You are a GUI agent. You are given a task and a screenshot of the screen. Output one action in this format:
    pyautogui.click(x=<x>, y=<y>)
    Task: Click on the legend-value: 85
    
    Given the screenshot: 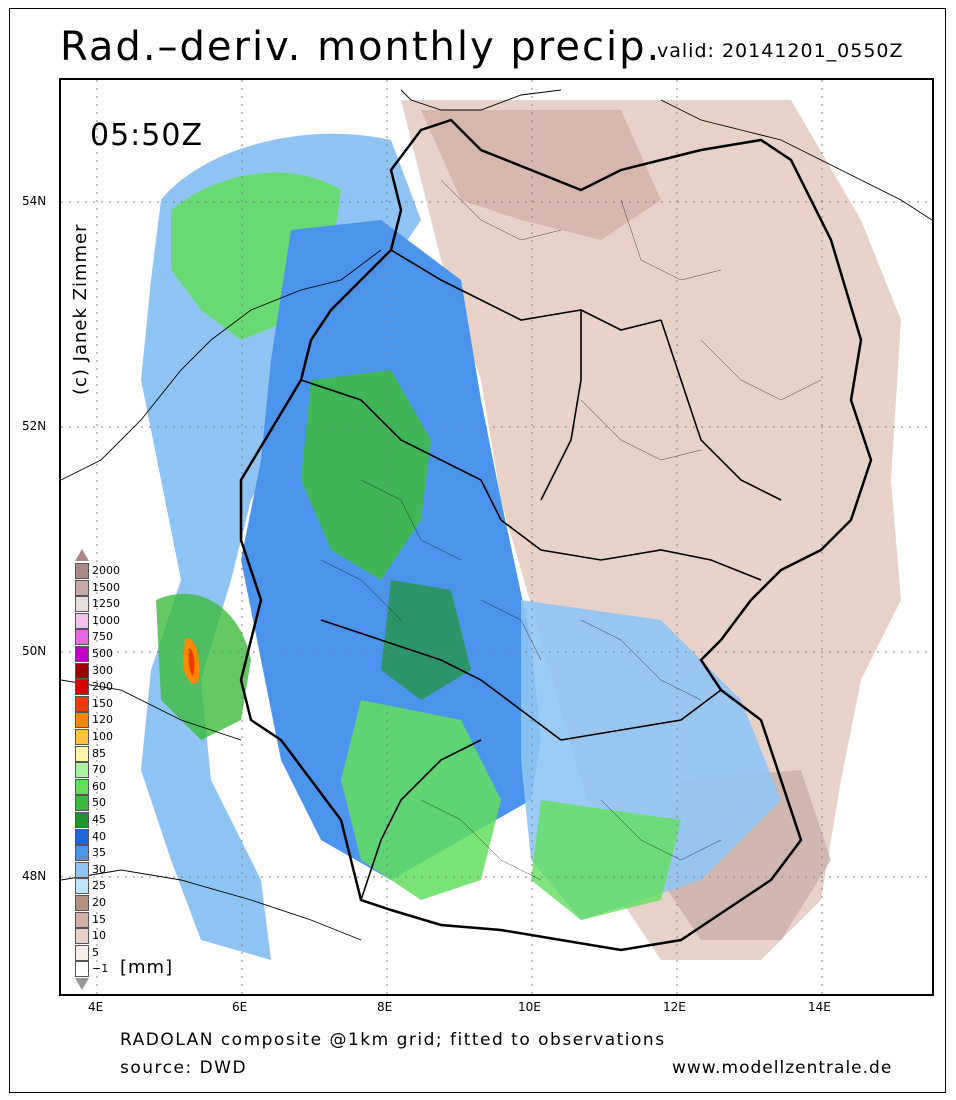 What is the action you would take?
    pyautogui.click(x=99, y=753)
    